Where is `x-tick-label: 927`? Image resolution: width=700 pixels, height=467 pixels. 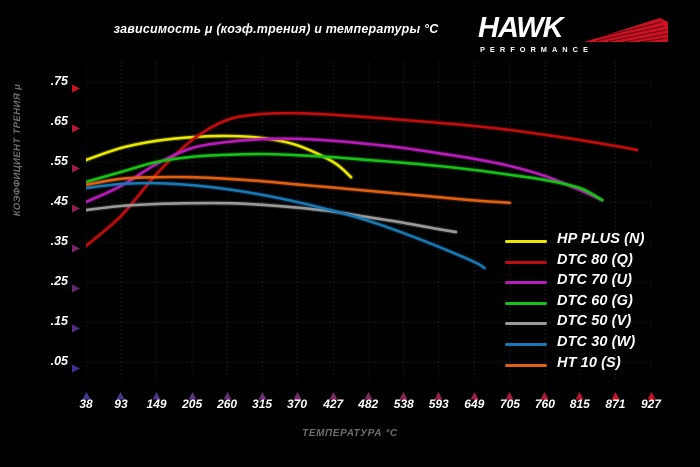 x-tick-label: 927 is located at coordinates (651, 404).